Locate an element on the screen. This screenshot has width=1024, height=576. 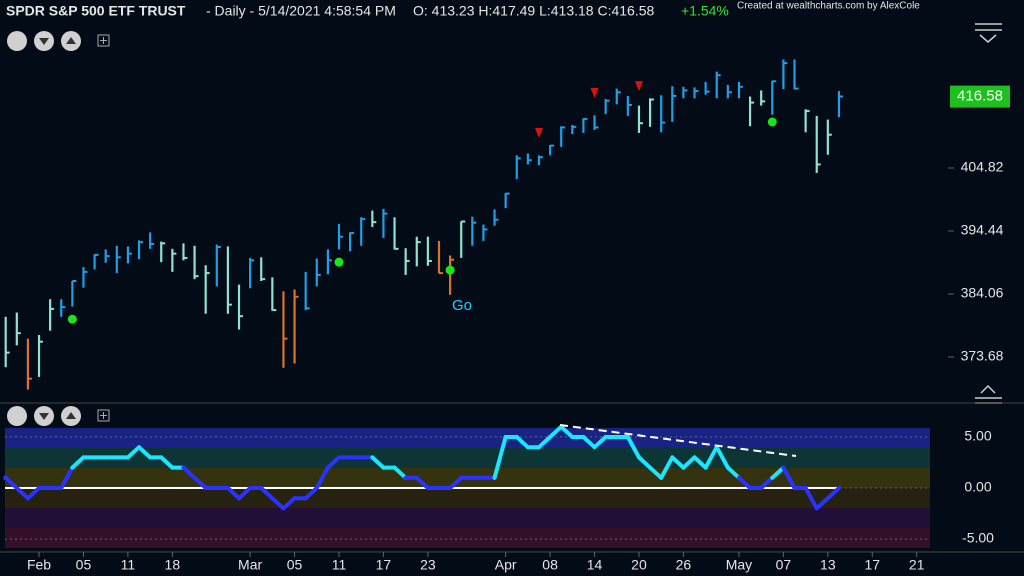
x-tick-label: Mar is located at coordinates (250, 565).